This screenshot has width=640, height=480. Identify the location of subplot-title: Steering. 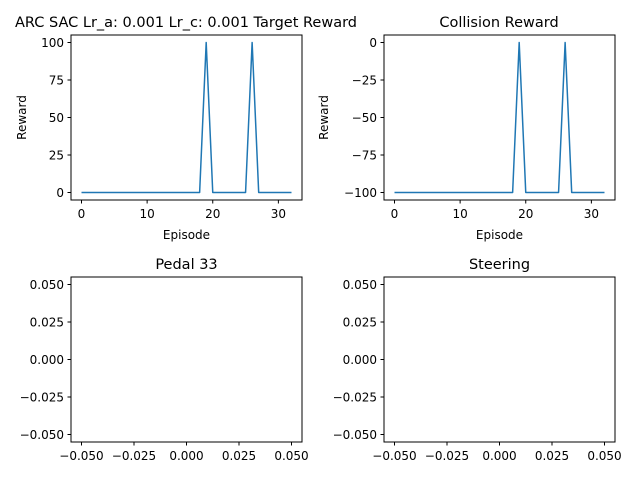
(499, 265).